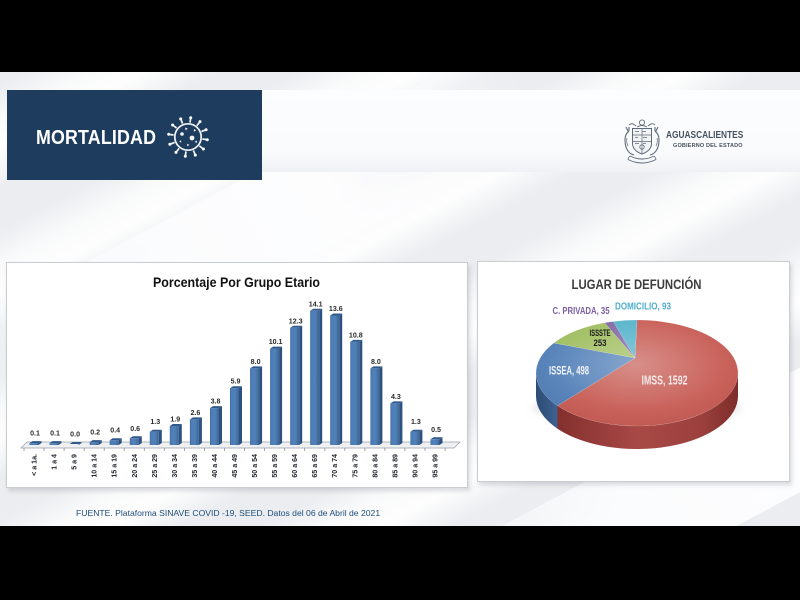 This screenshot has width=800, height=600. Describe the element at coordinates (115, 466) in the screenshot. I see `svg-text: 15 a 19` at that location.